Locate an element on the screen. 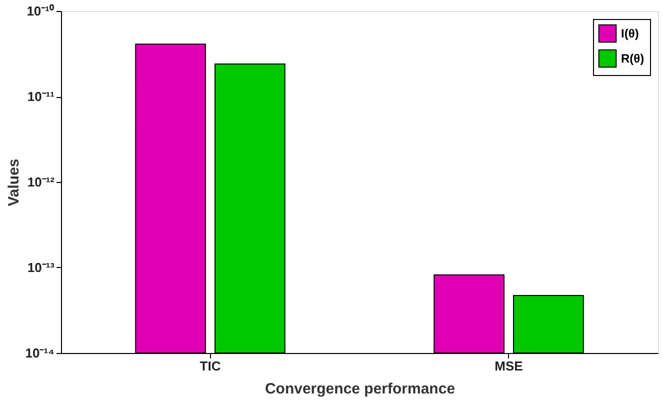  y-tick-label: 10⁻¹⁴ is located at coordinates (39, 353).